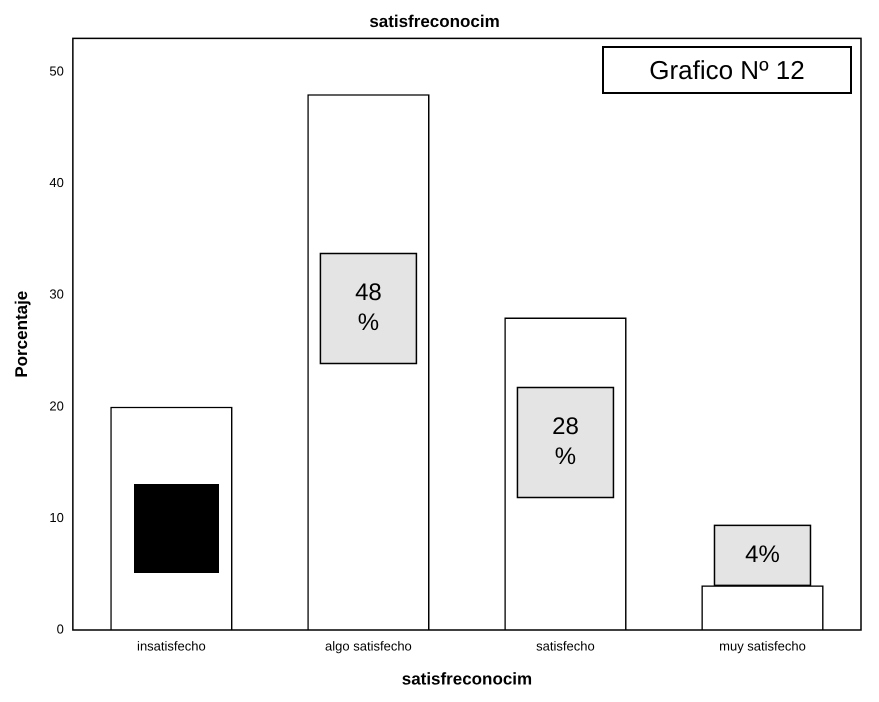  Describe the element at coordinates (762, 554) in the screenshot. I see `data-label: 4%` at that location.